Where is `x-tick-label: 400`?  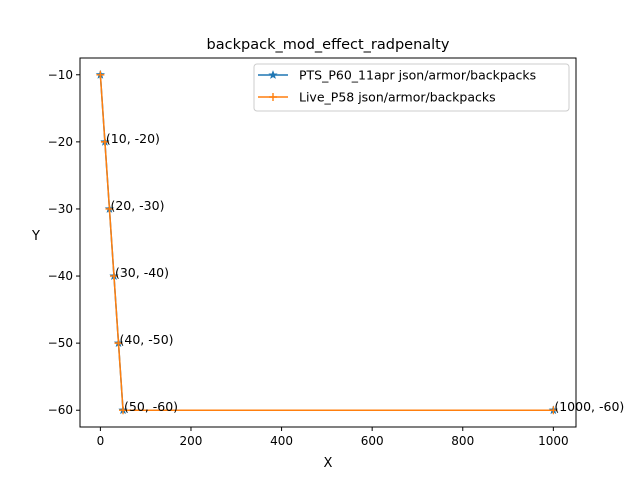
x-tick-label: 400 is located at coordinates (281, 441).